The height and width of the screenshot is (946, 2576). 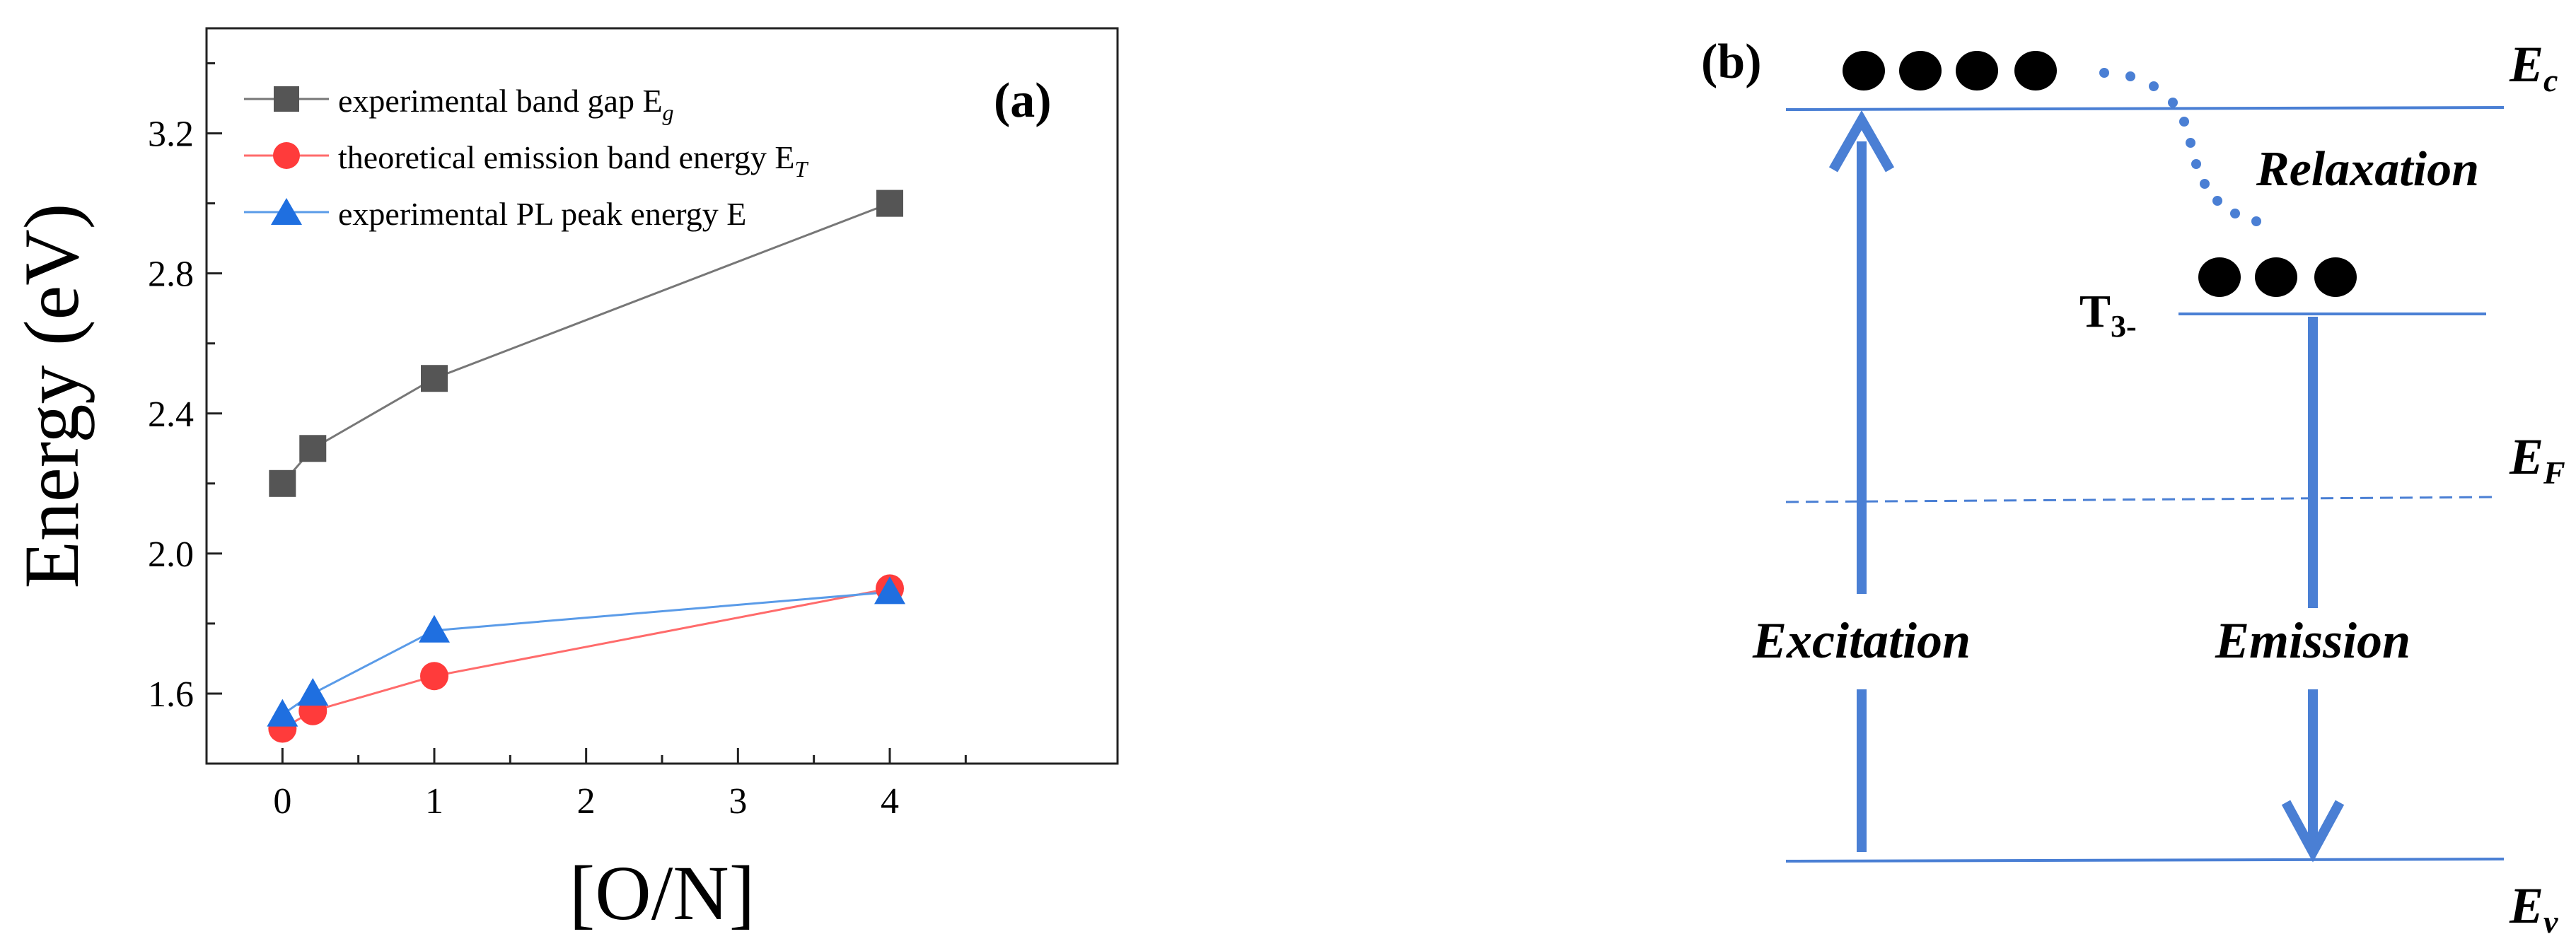 What do you see at coordinates (2141, 499) in the screenshot?
I see `ef-level-line` at bounding box center [2141, 499].